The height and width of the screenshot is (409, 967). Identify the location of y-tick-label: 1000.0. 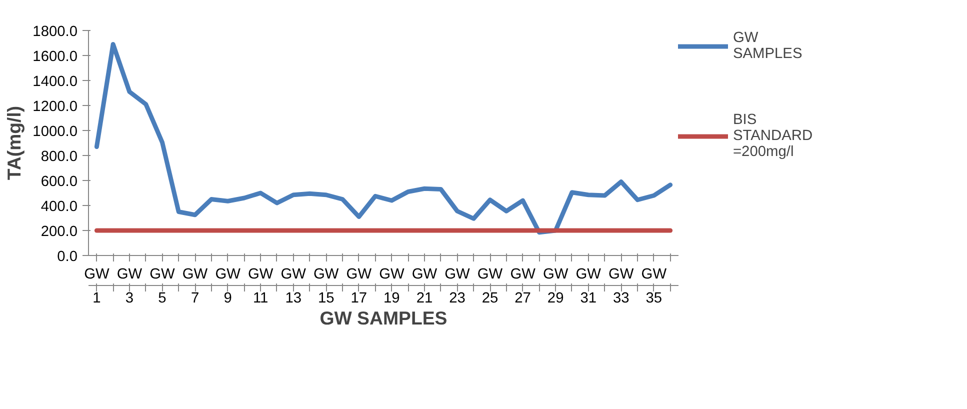
(55, 132).